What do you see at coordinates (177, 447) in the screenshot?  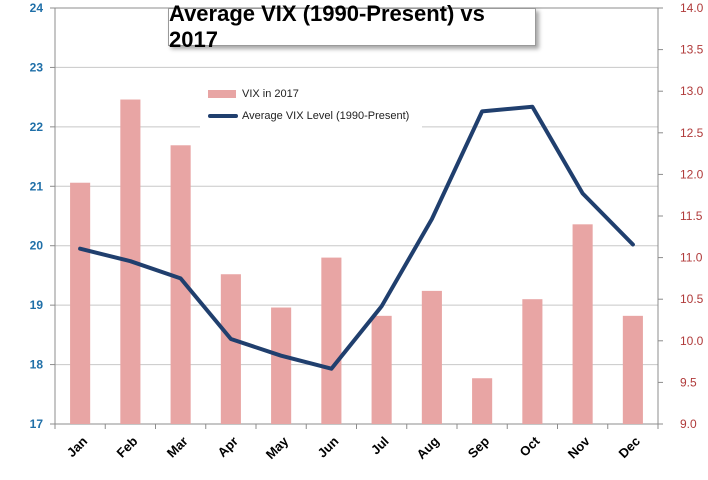 I see `x-tick-label: Mar` at bounding box center [177, 447].